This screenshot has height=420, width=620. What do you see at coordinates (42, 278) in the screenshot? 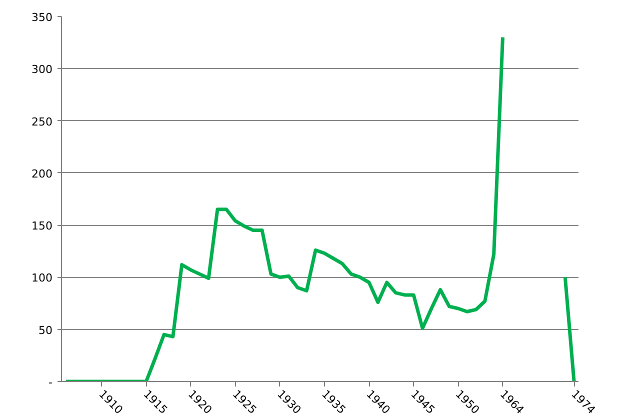
I see `y-tick-label: 100` at bounding box center [42, 278].